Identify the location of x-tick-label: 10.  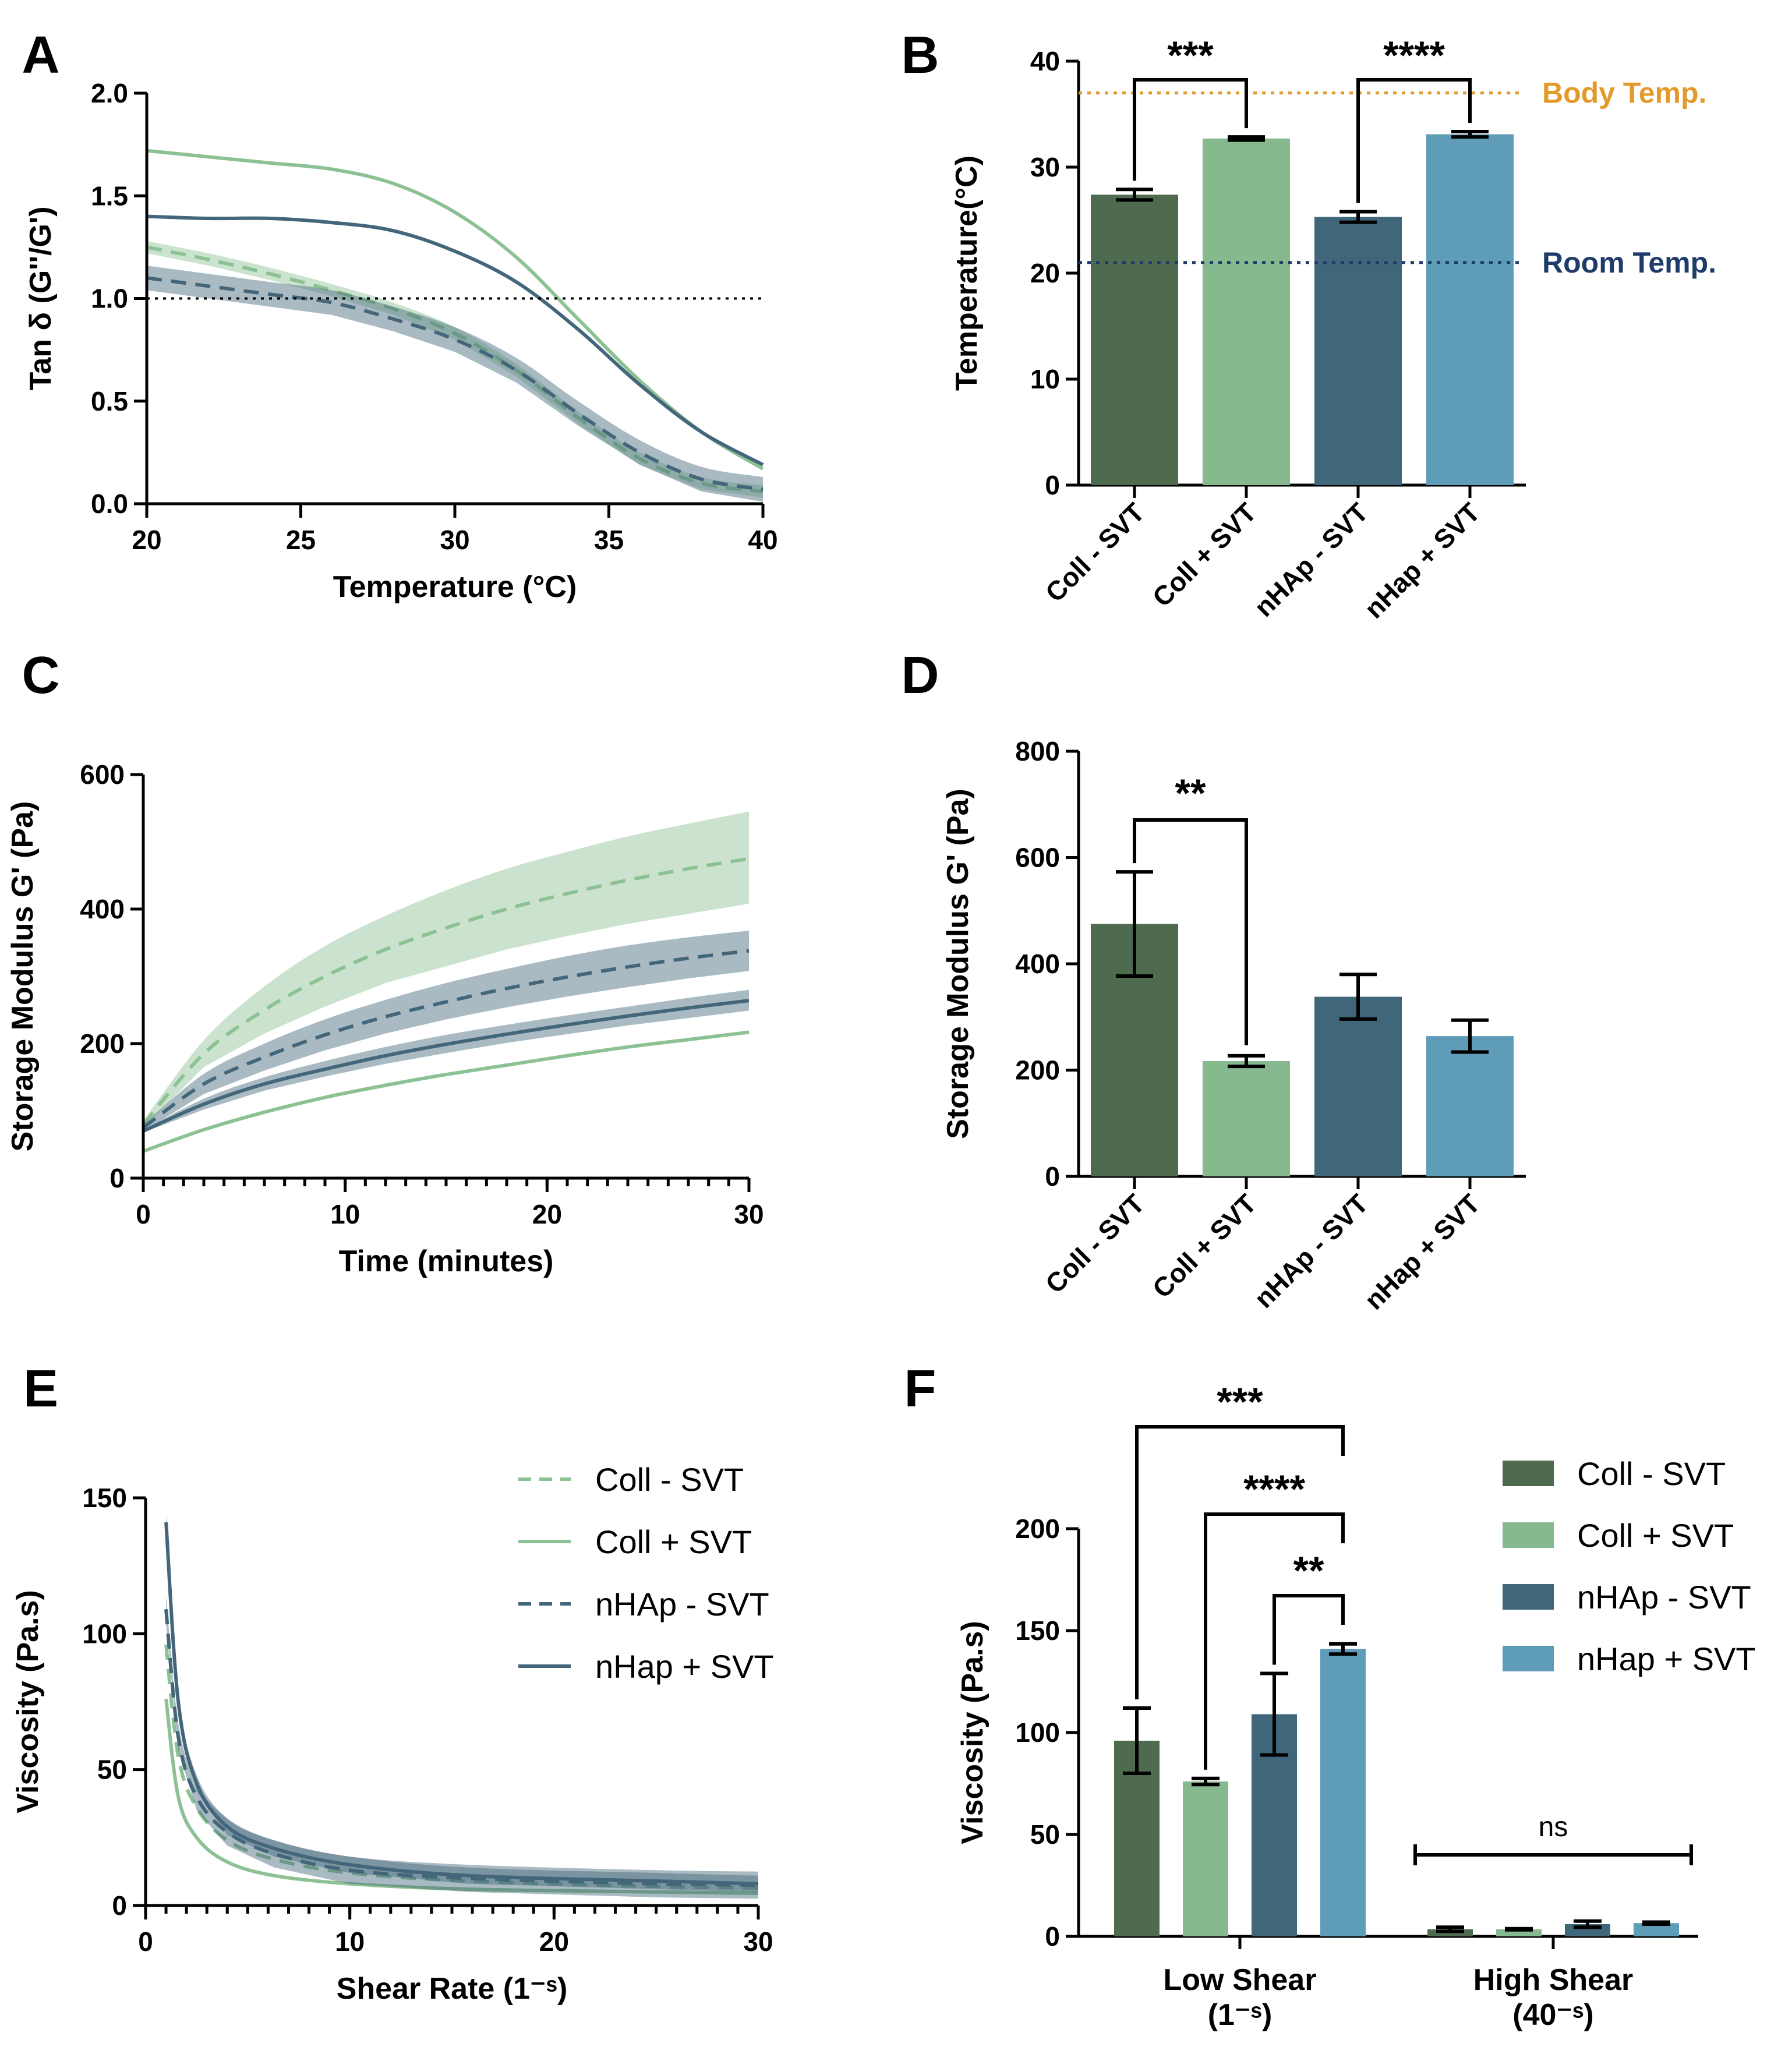
(345, 1214).